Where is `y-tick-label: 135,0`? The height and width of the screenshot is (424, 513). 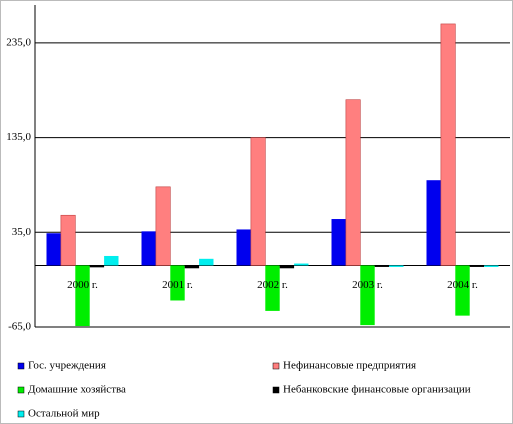
y-tick-label: 135,0 is located at coordinates (18, 137).